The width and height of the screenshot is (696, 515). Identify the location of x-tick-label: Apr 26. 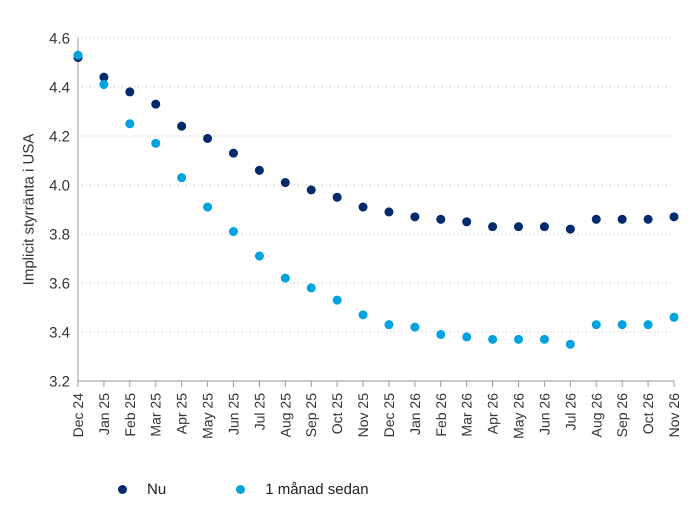
(492, 413).